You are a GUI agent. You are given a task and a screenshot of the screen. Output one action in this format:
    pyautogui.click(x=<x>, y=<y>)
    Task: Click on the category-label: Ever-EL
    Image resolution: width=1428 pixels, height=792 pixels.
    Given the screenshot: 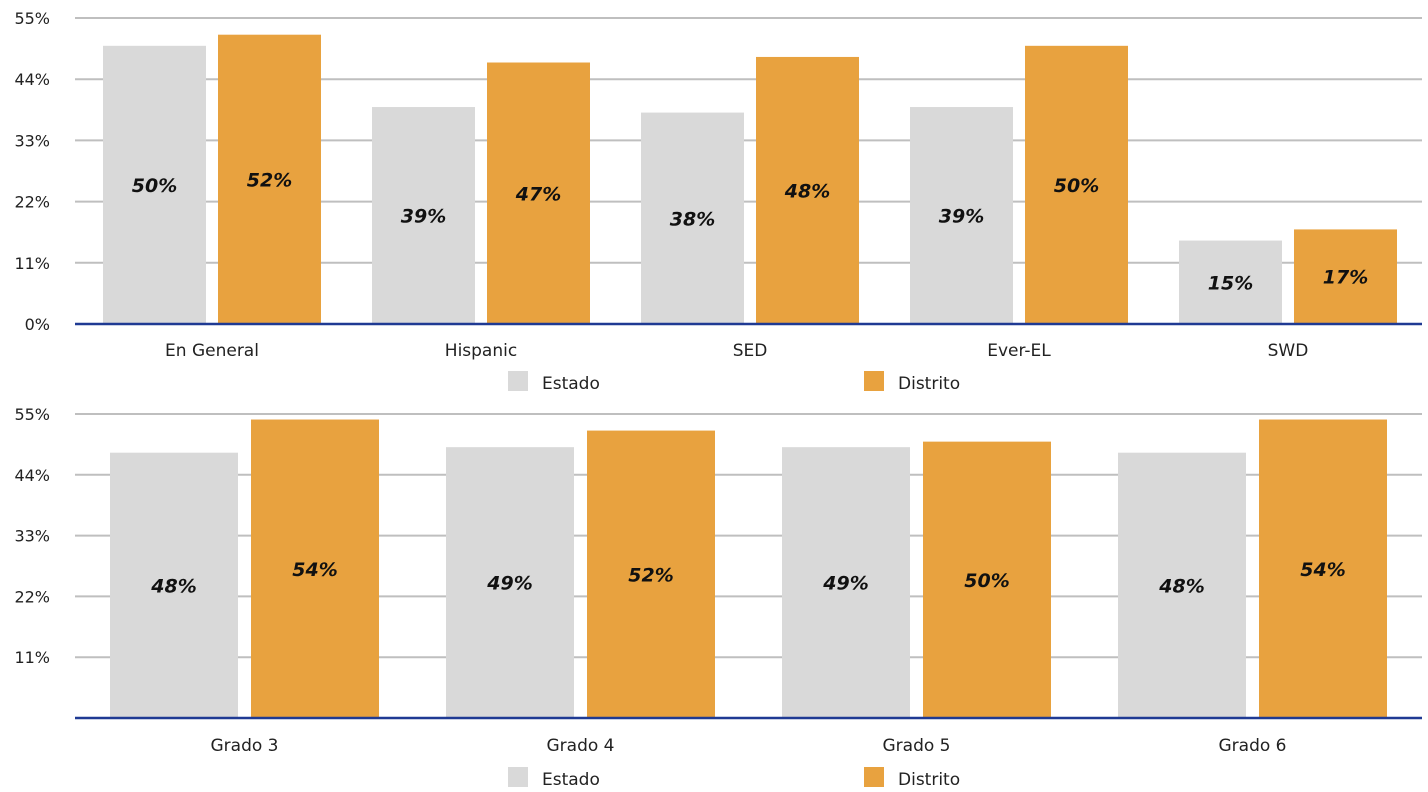 What is the action you would take?
    pyautogui.click(x=1019, y=351)
    